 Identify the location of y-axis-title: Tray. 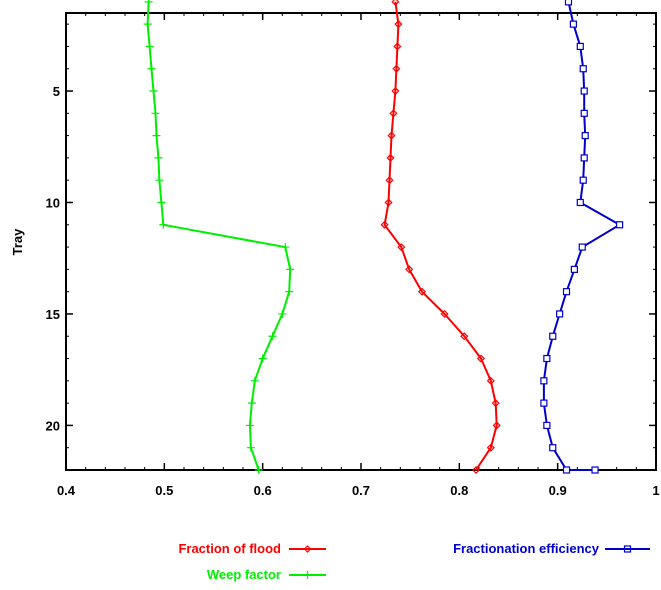
(17, 242).